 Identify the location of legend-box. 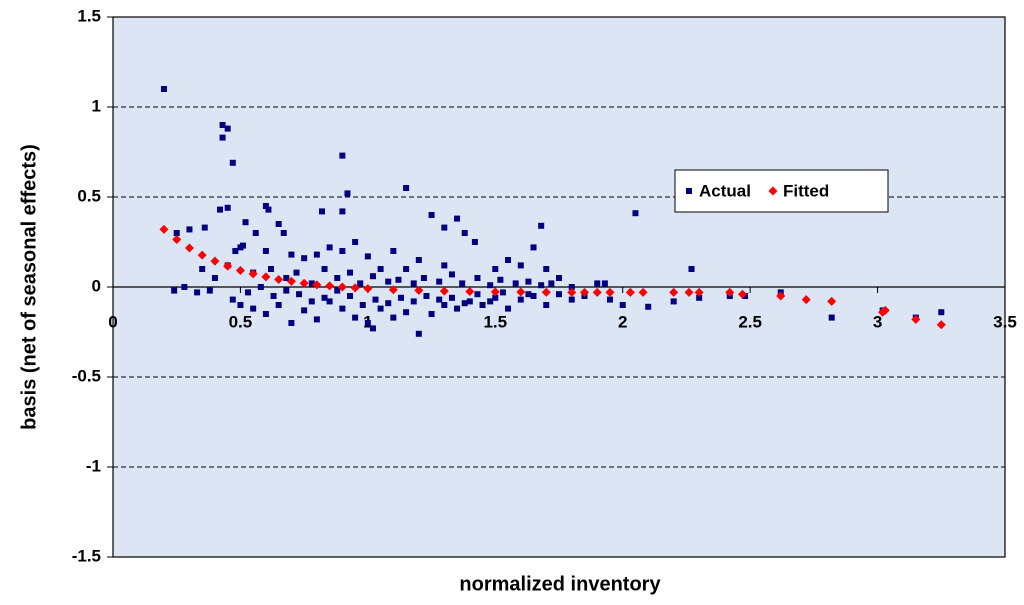
(781, 191).